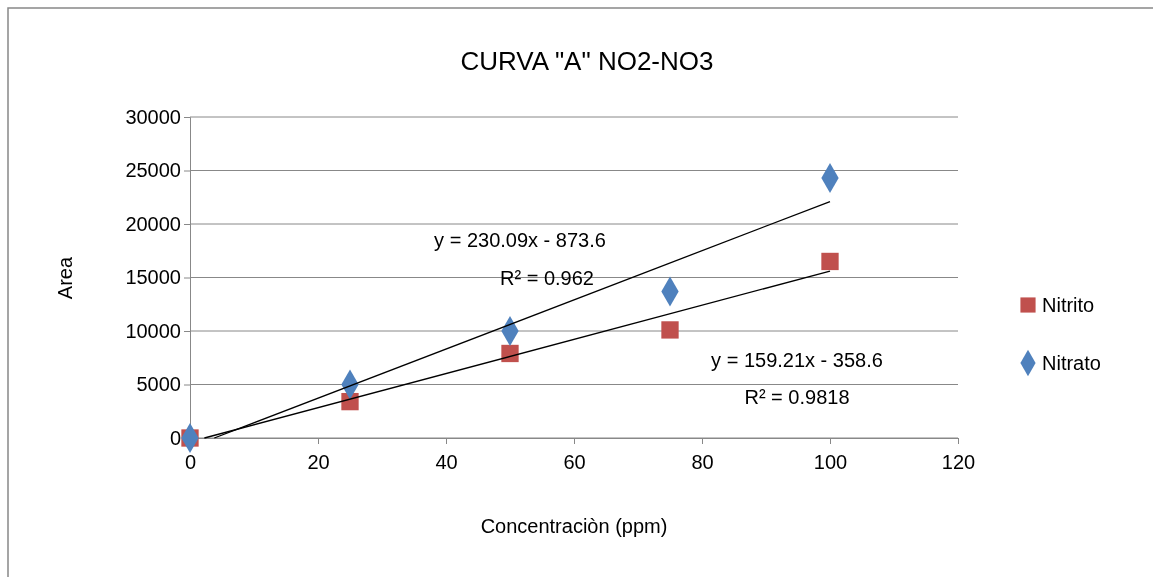 This screenshot has height=577, width=1153. What do you see at coordinates (797, 397) in the screenshot?
I see `annotation: R² = 0.9818` at bounding box center [797, 397].